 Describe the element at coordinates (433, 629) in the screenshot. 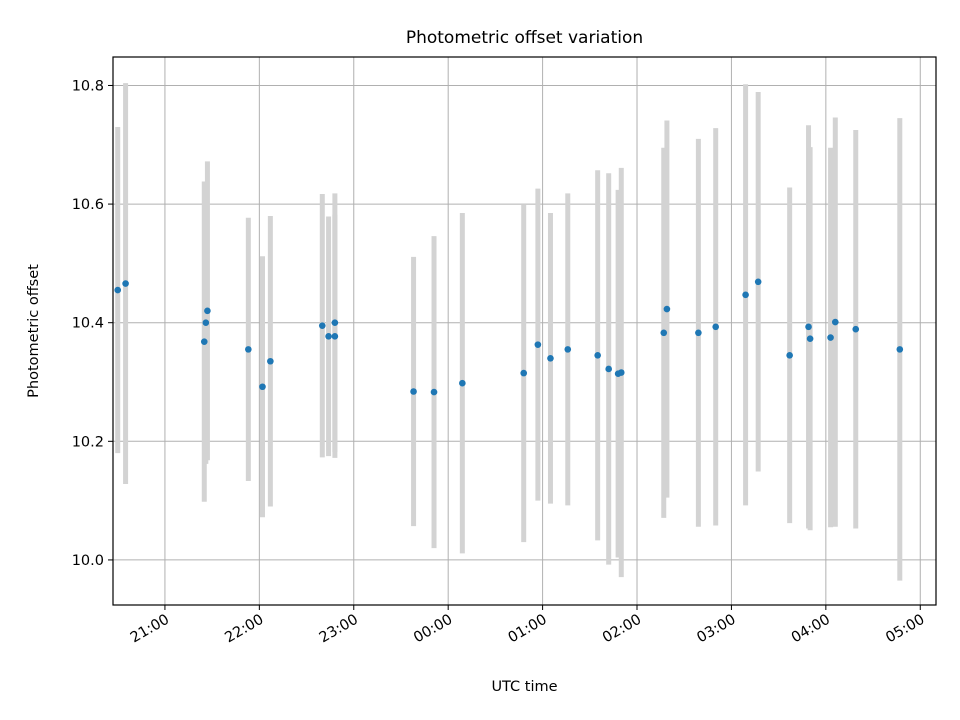

I see `x-tick-label: 00:00` at that location.